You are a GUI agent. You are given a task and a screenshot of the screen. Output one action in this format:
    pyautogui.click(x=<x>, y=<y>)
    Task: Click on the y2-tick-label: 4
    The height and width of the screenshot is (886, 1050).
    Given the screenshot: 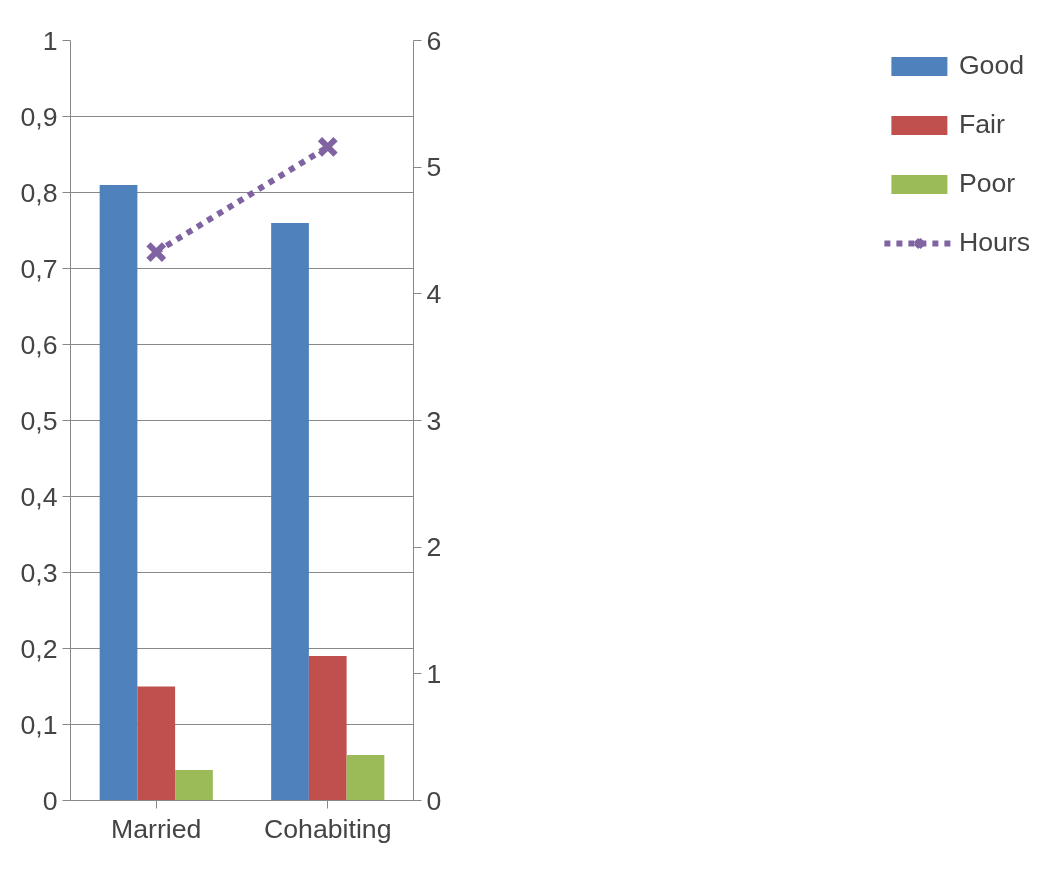 What is the action you would take?
    pyautogui.click(x=434, y=293)
    